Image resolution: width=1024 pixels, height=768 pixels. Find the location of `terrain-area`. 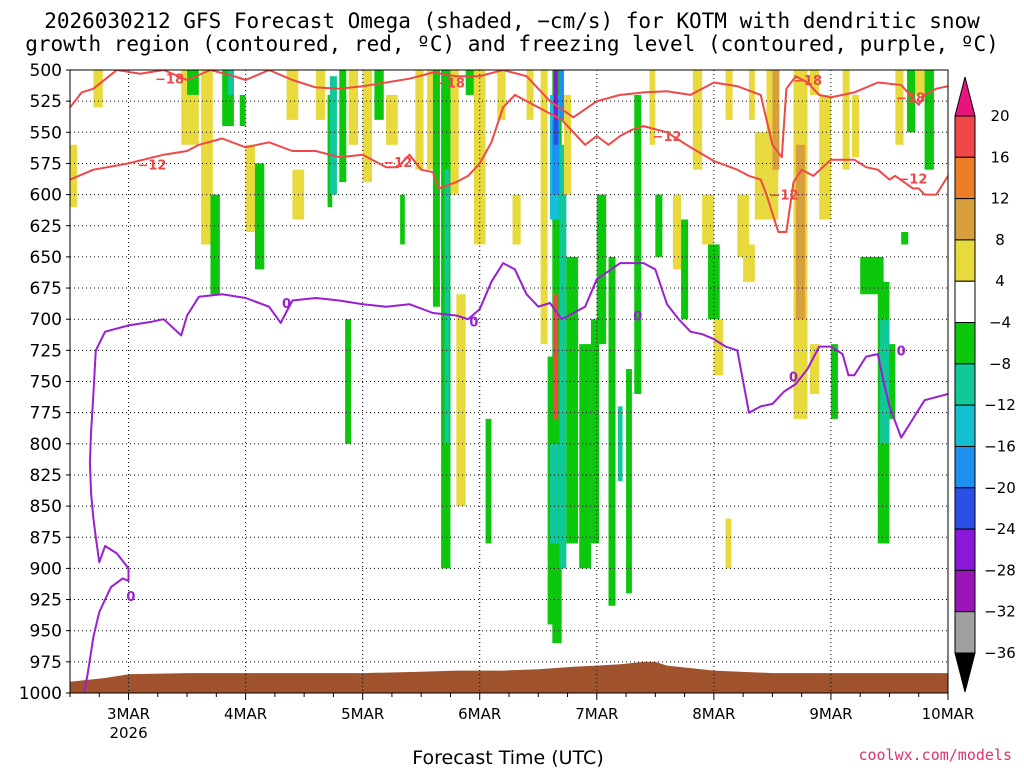

terrain-area is located at coordinates (509, 677).